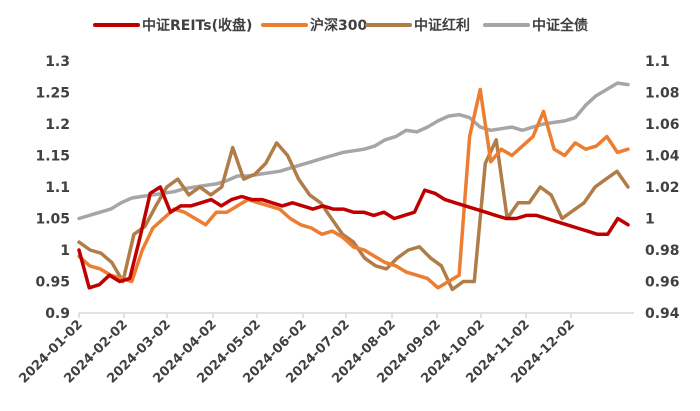 Image resolution: width=700 pixels, height=411 pixels. Describe the element at coordinates (52, 157) in the screenshot. I see `y-left-tick-label: 1.15` at that location.